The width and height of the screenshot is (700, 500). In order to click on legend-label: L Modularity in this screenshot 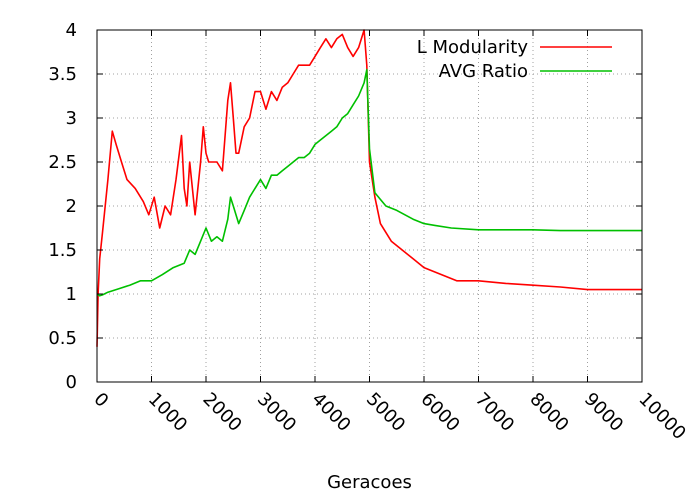, I will do `click(473, 47)`.